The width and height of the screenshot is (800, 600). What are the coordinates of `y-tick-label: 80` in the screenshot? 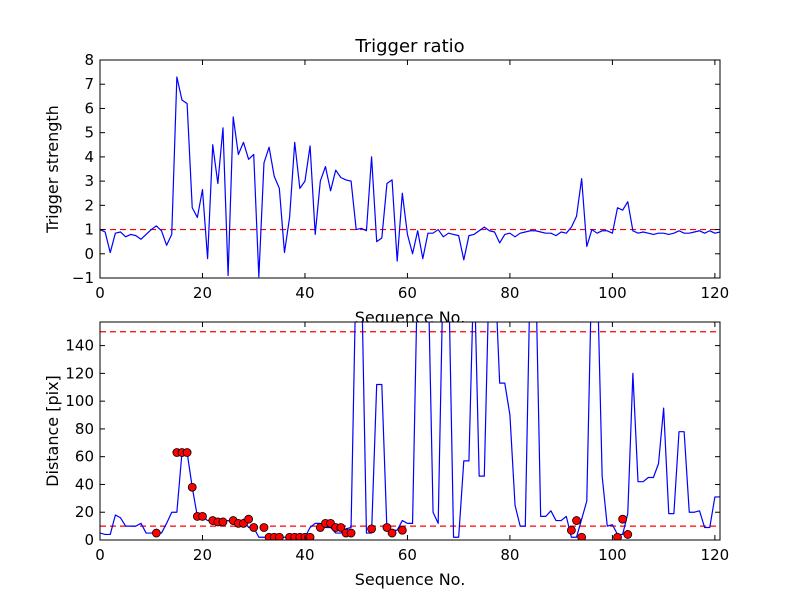 It's located at (84, 429).